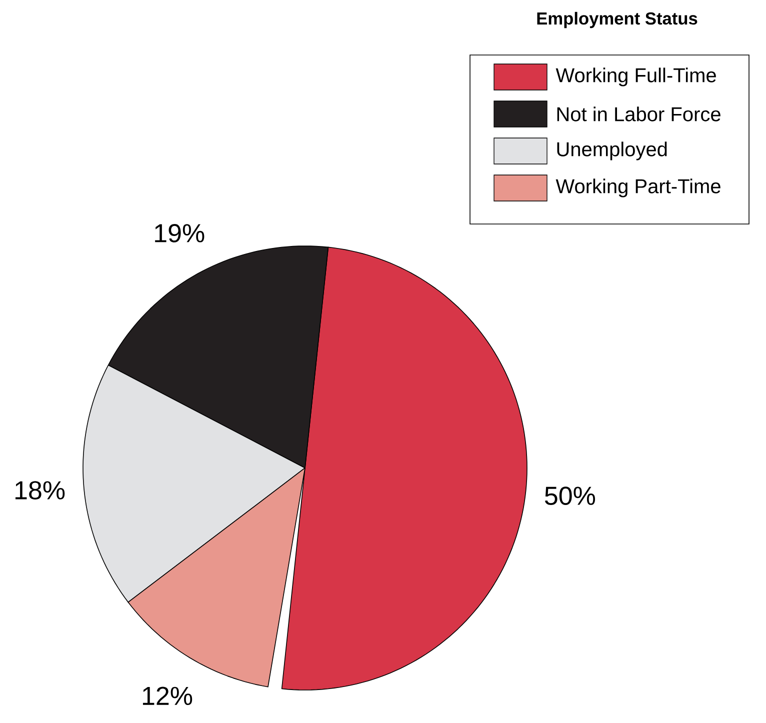 This screenshot has width=766, height=723. I want to click on data-label: 50%, so click(570, 496).